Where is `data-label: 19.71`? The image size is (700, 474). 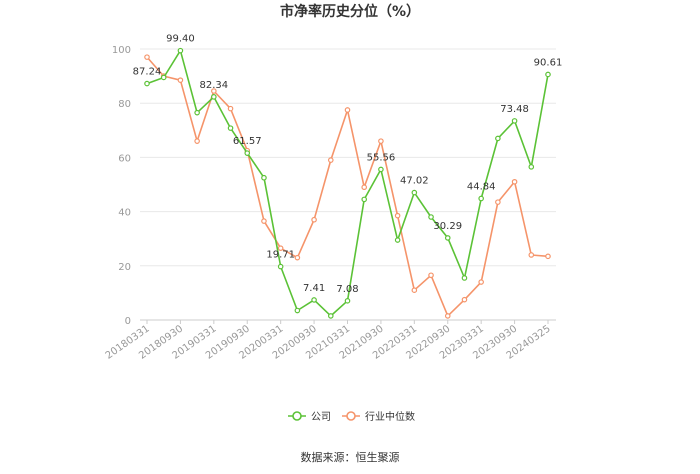 data-label: 19.71 is located at coordinates (280, 255).